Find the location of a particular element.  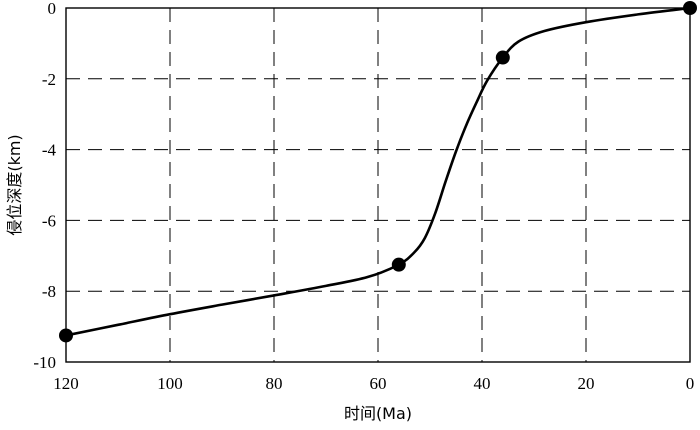

y-tick-label: -2 is located at coordinates (49, 79).